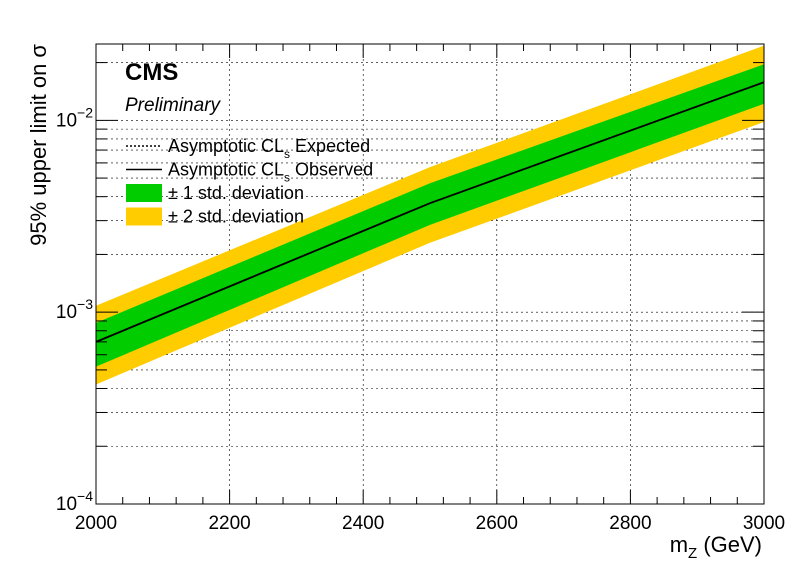  I want to click on y-tick-label: 10⁻⁴, so click(74, 501).